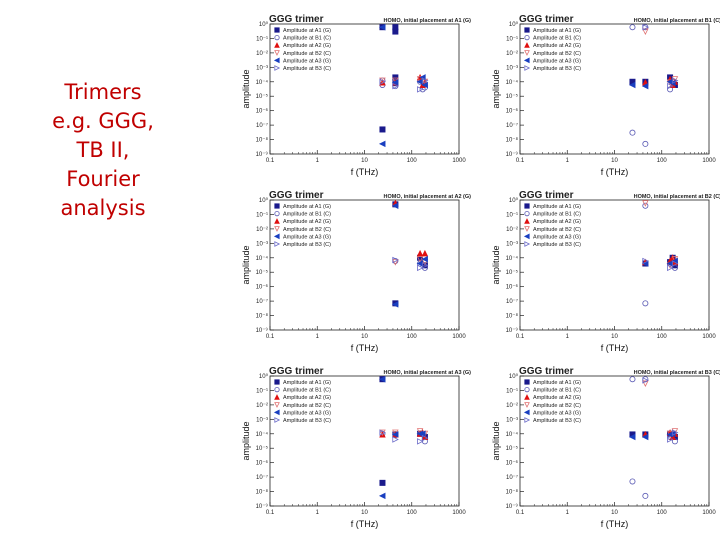 The height and width of the screenshot is (540, 720). What do you see at coordinates (262, 287) in the screenshot?
I see `y-tick-label: 10⁻⁶` at bounding box center [262, 287].